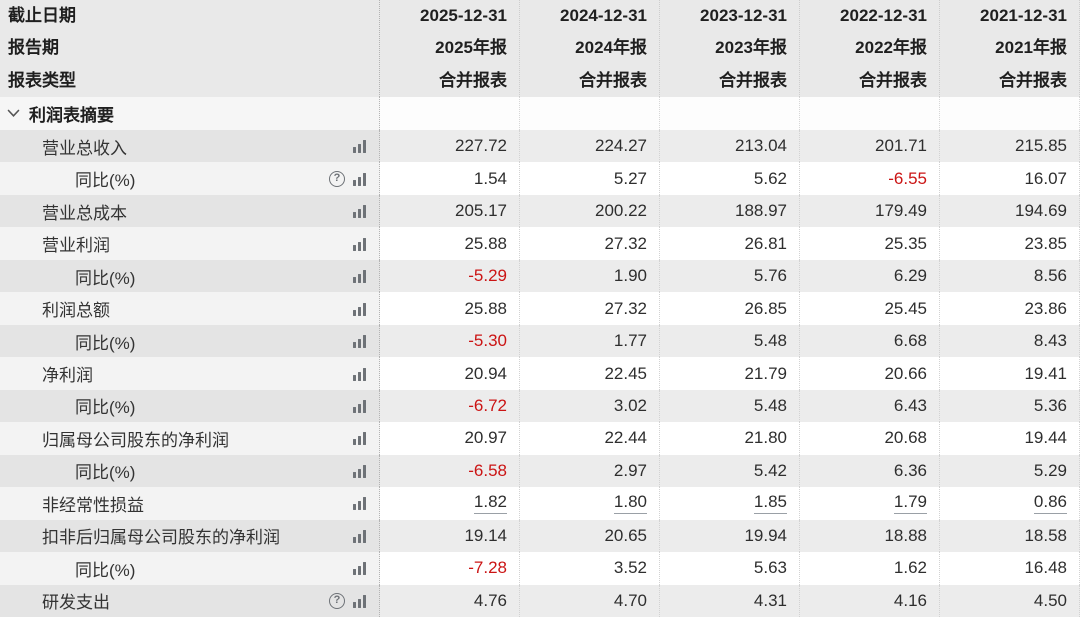 This screenshot has width=1080, height=617. Describe the element at coordinates (590, 276) in the screenshot. I see `value-cell: 1.90` at that location.